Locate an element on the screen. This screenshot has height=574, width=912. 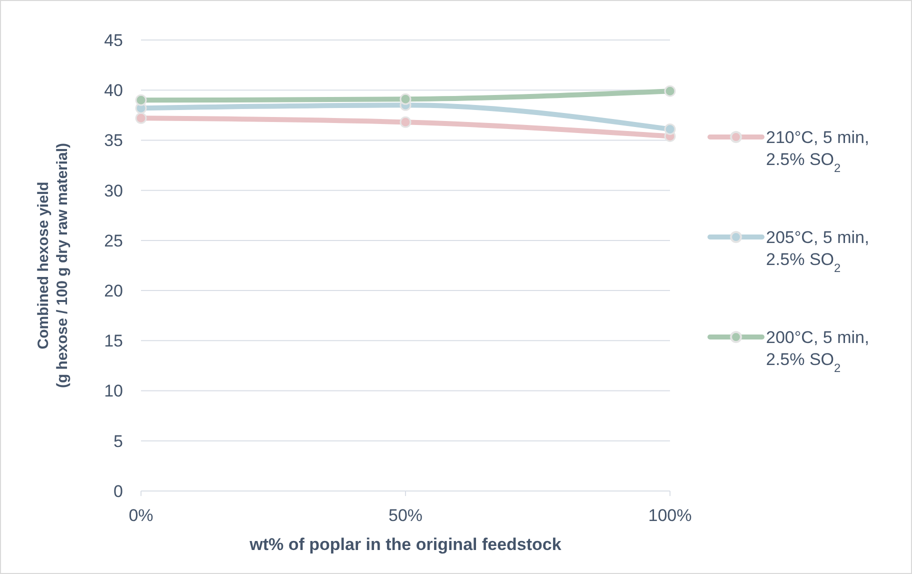
x-tick-label: 100% is located at coordinates (670, 515).